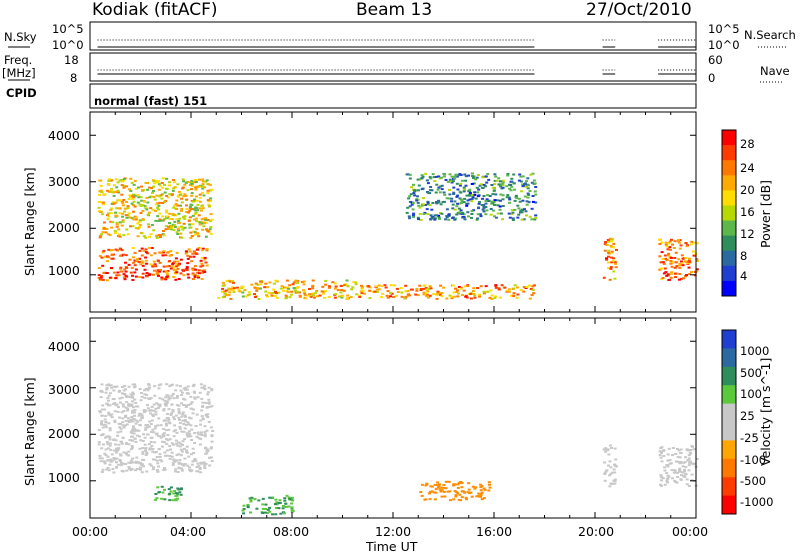  I want to click on power-cb-8: 8, so click(744, 256).